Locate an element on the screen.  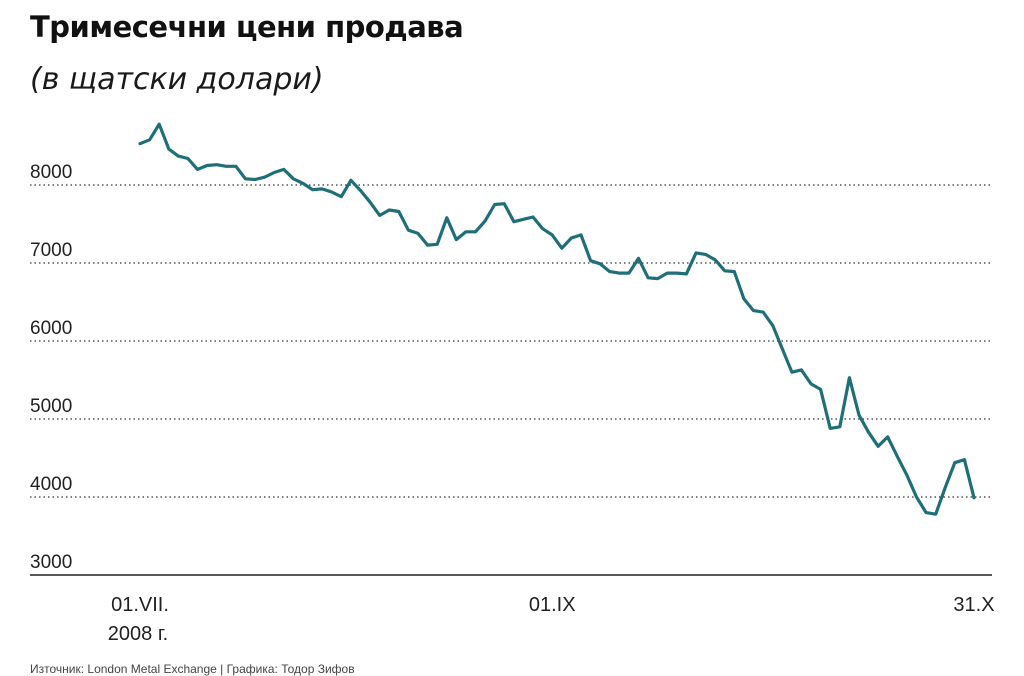
x-tick-sublabel: 2008 г. is located at coordinates (138, 634).